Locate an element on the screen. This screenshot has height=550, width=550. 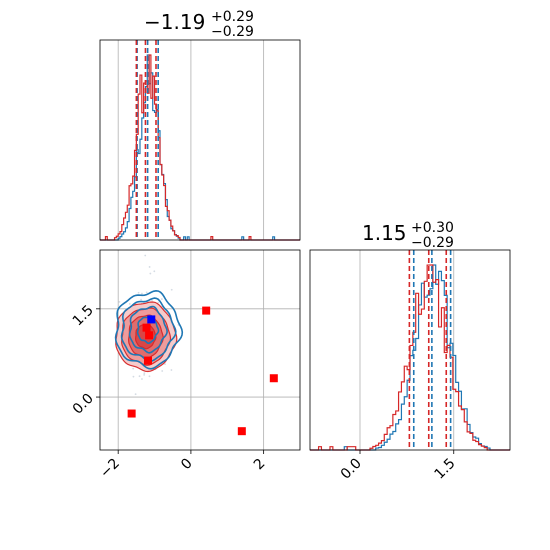
quantile-lines-marginal-y is located at coordinates (430, 350).